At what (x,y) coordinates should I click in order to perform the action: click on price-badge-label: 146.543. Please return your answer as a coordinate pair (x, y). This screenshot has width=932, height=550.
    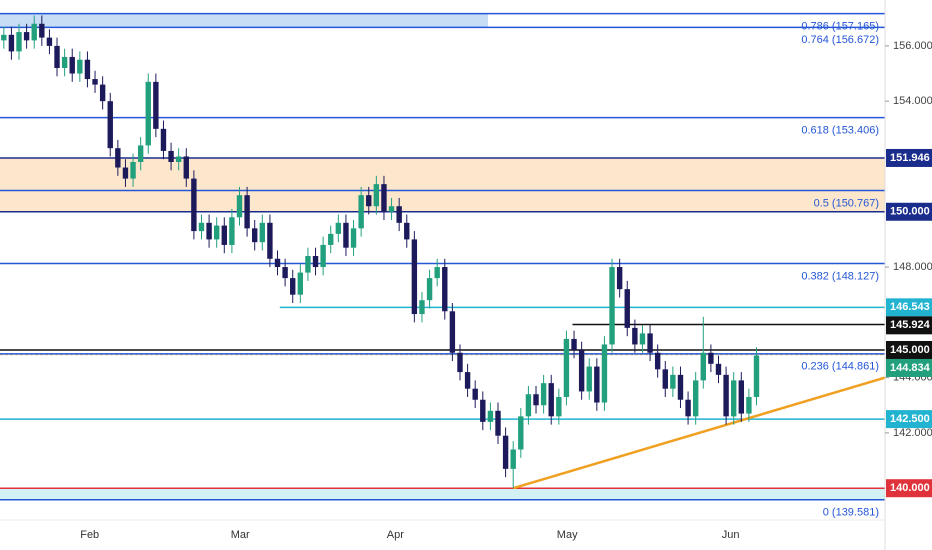
    Looking at the image, I should click on (910, 307).